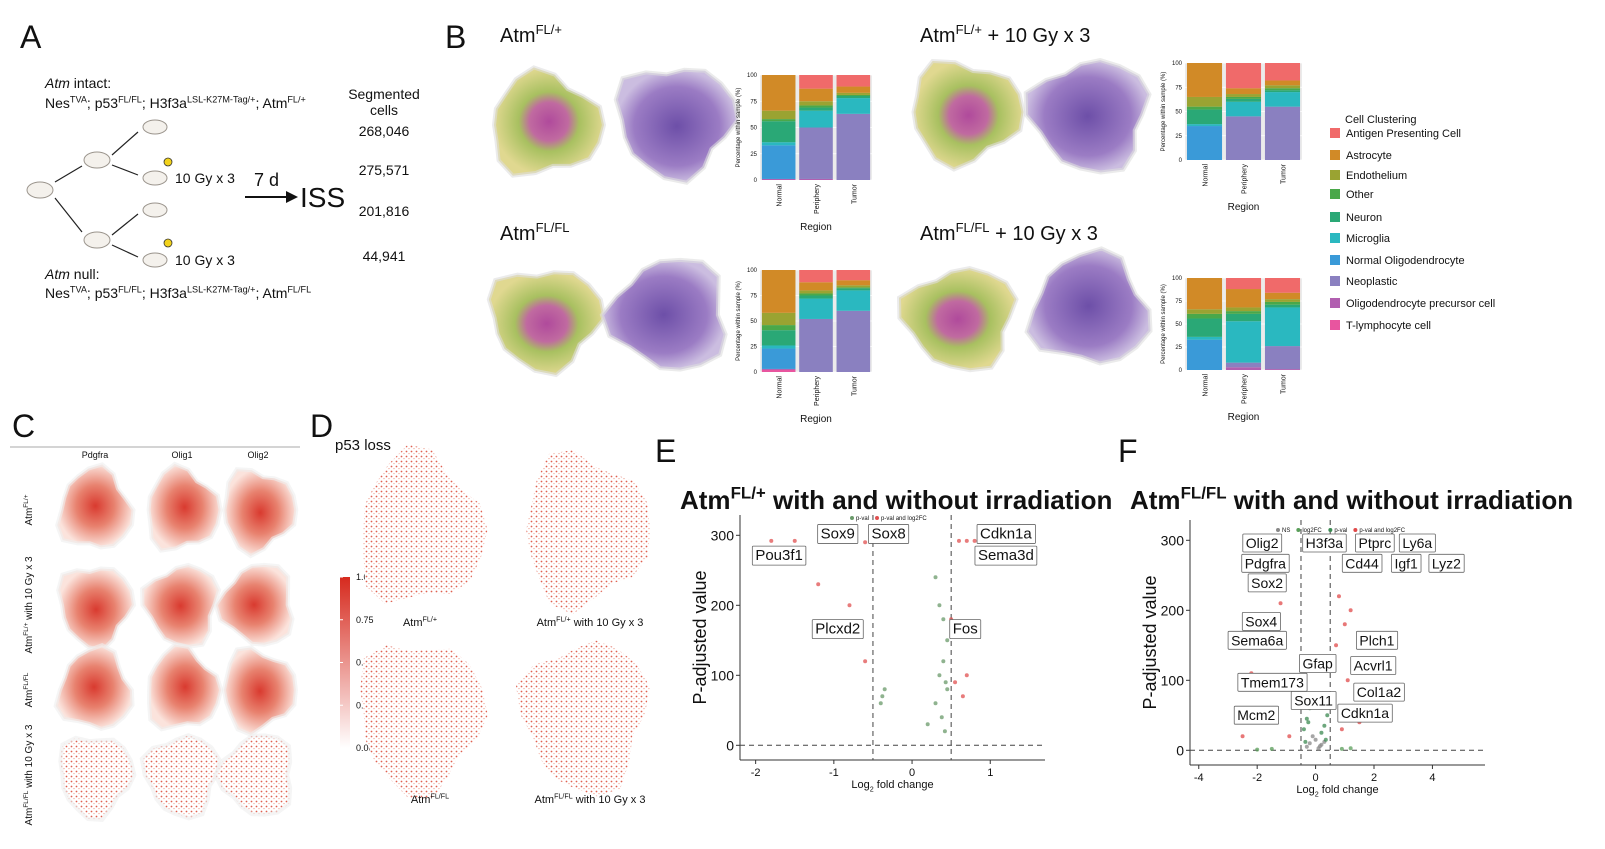  Describe the element at coordinates (102, 293) in the screenshot. I see `text-part: ; p53` at that location.